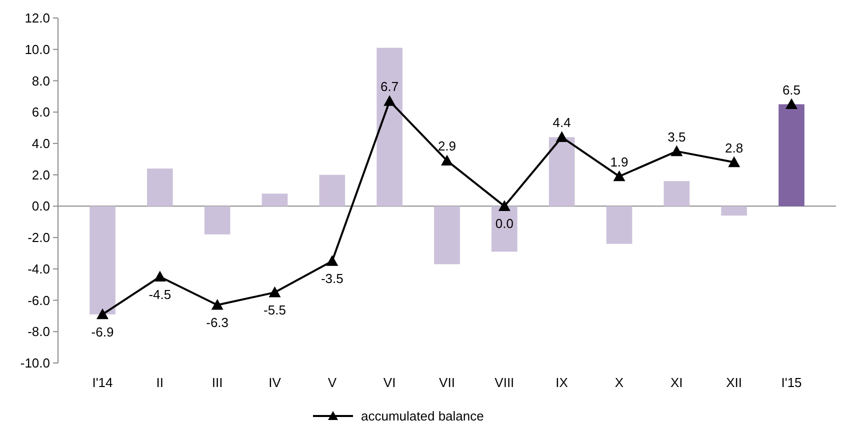 The height and width of the screenshot is (428, 846). Describe the element at coordinates (102, 382) in the screenshot. I see `x-tick-label: I'14` at that location.